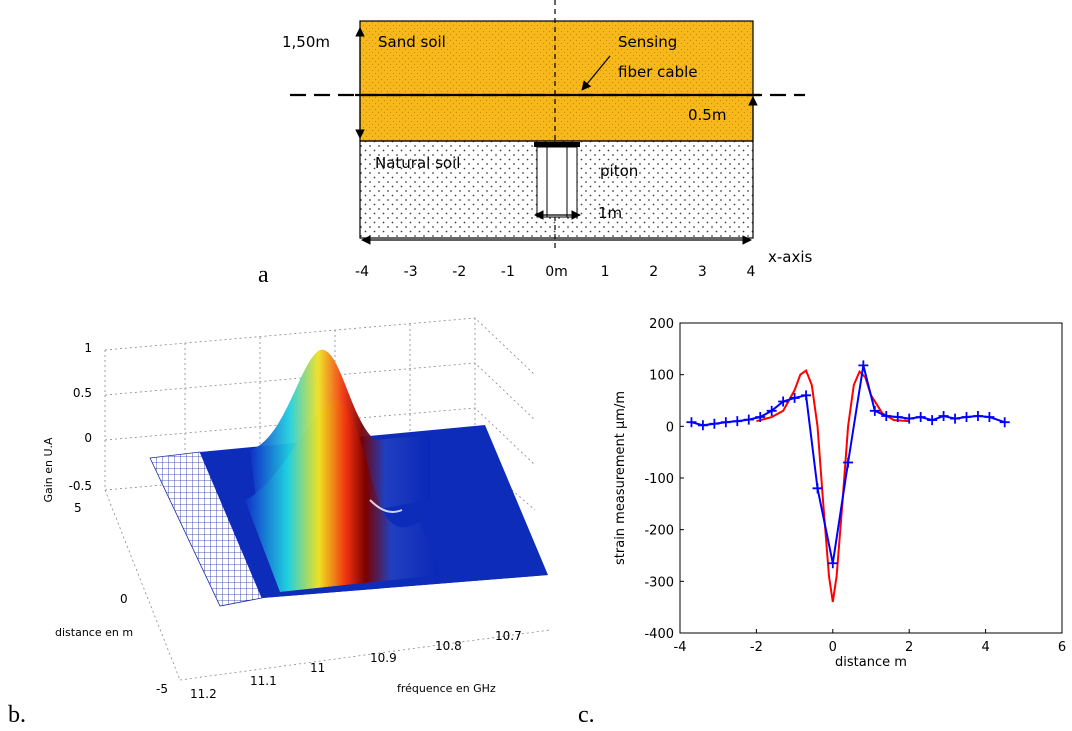 The image size is (1072, 731). What do you see at coordinates (670, 427) in the screenshot?
I see `y-tick-label: 0` at bounding box center [670, 427].